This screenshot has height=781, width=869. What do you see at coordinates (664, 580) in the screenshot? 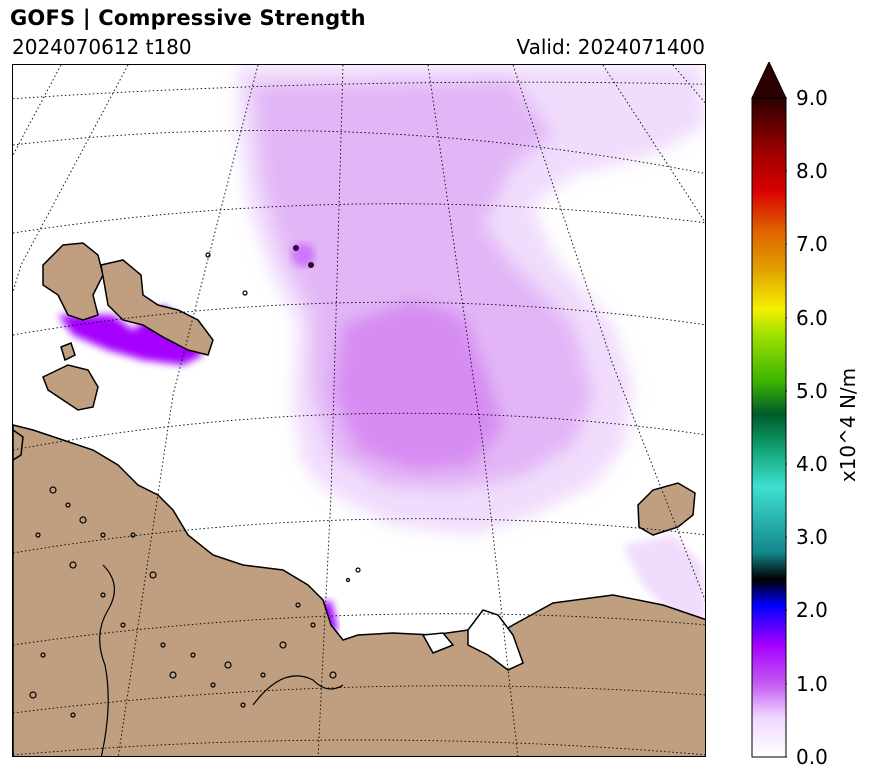
I see `ice-field-east` at bounding box center [664, 580].